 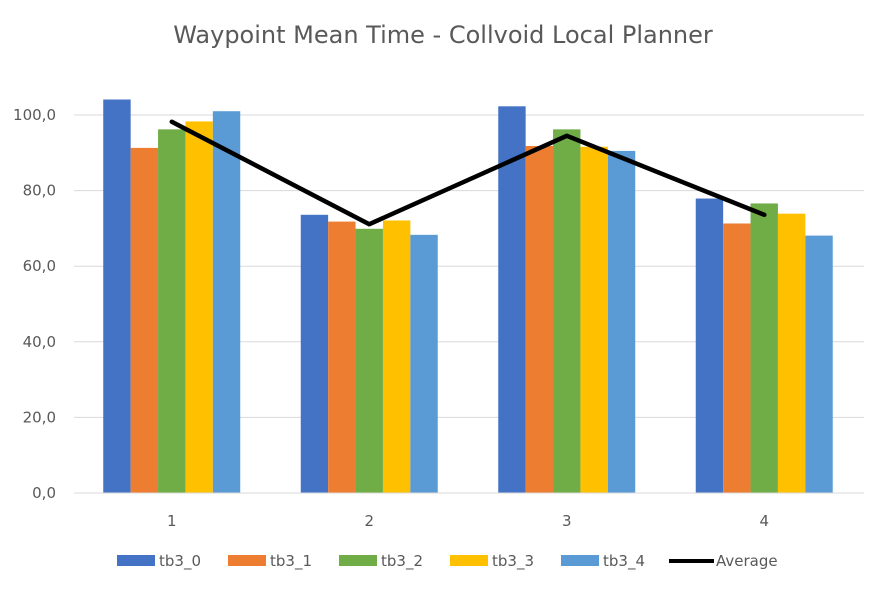 I want to click on legend-label: Average, so click(x=747, y=561).